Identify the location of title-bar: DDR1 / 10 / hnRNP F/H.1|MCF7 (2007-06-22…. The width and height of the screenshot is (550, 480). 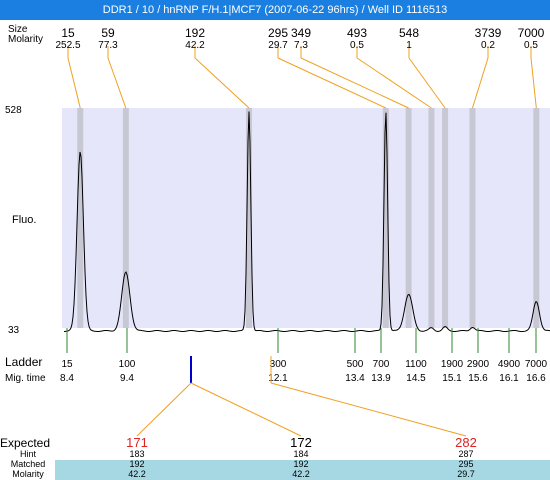
(275, 10).